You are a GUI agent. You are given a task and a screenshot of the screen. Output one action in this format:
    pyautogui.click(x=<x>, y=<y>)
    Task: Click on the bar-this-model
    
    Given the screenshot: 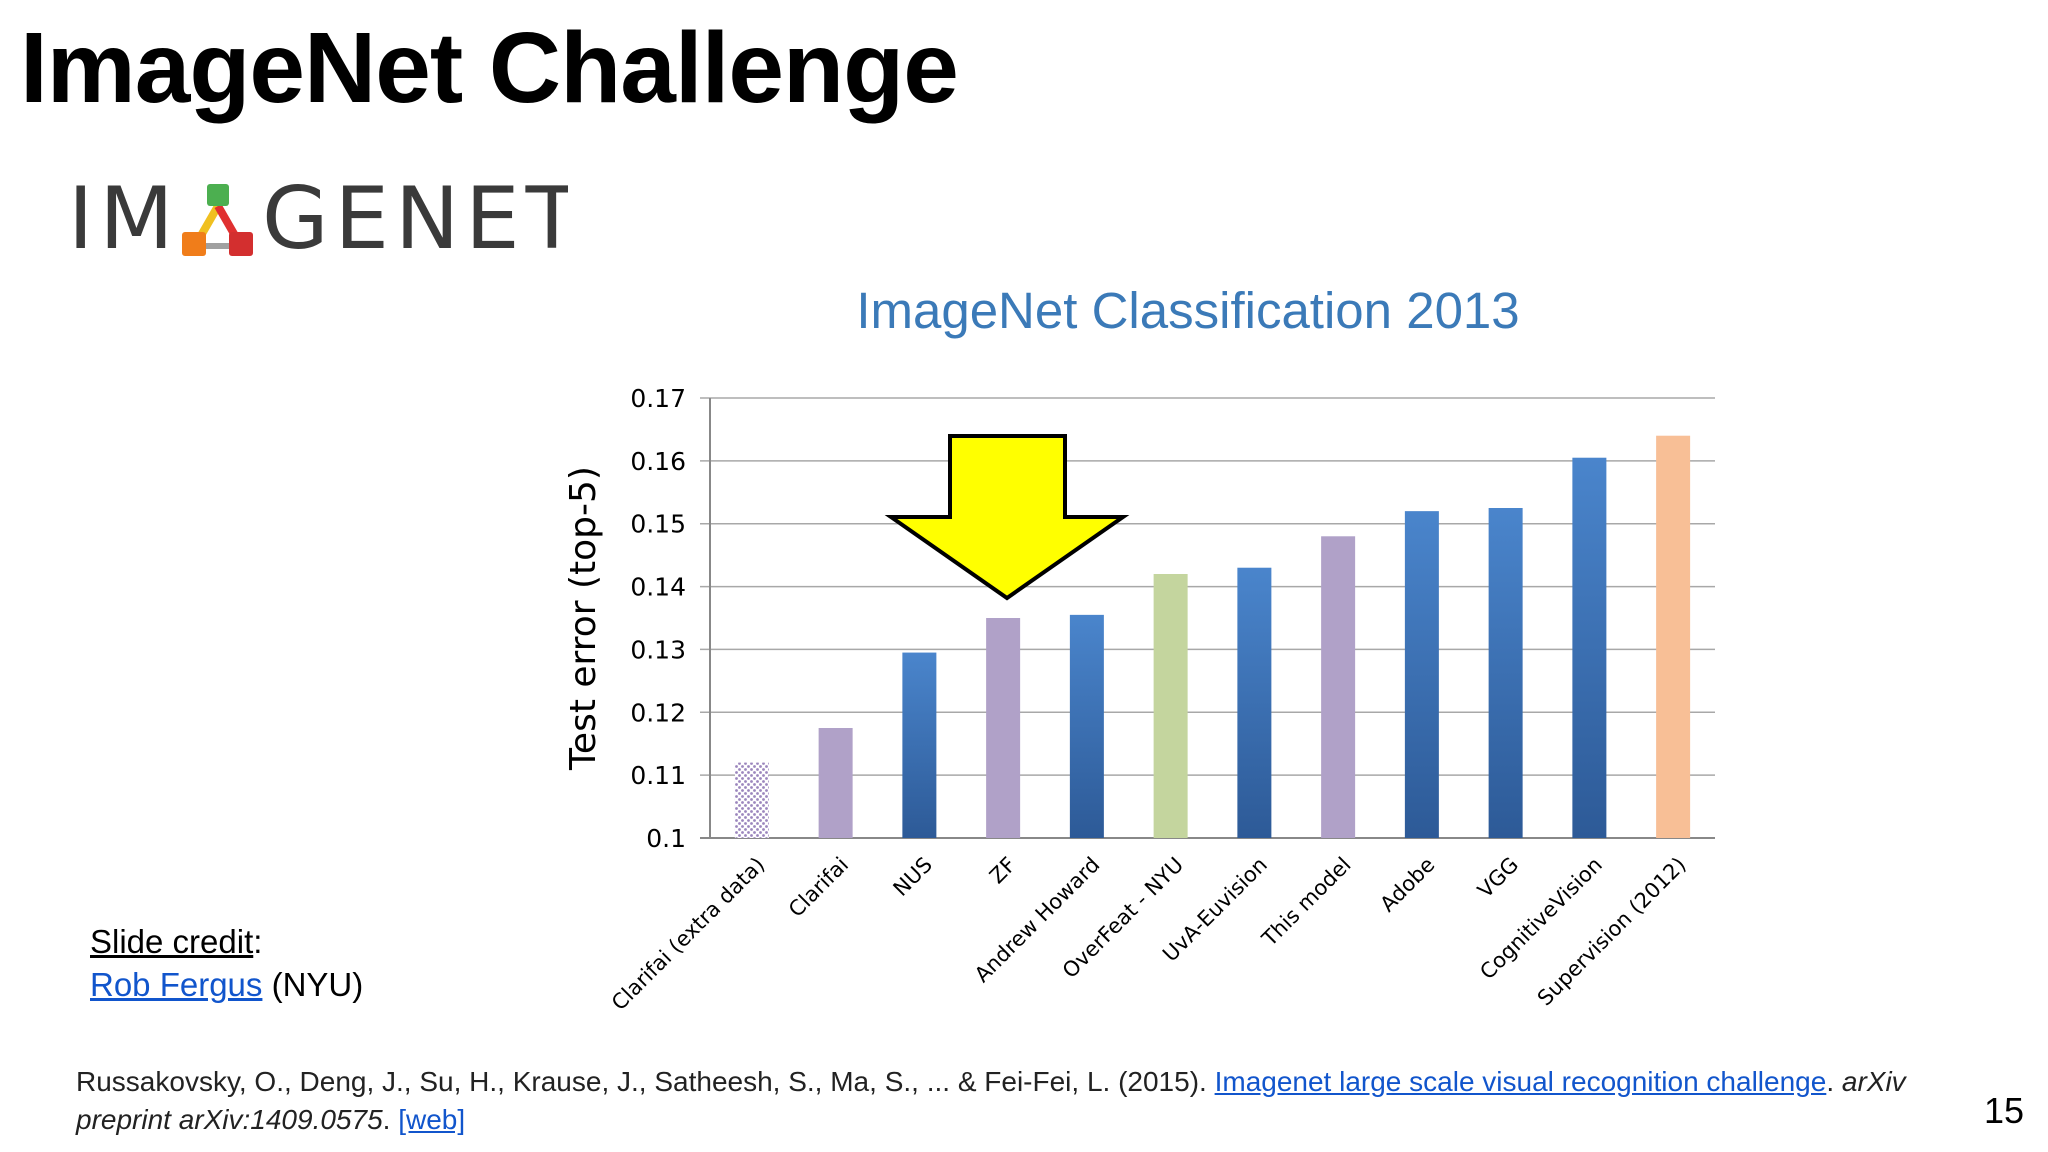 What is the action you would take?
    pyautogui.click(x=1338, y=687)
    